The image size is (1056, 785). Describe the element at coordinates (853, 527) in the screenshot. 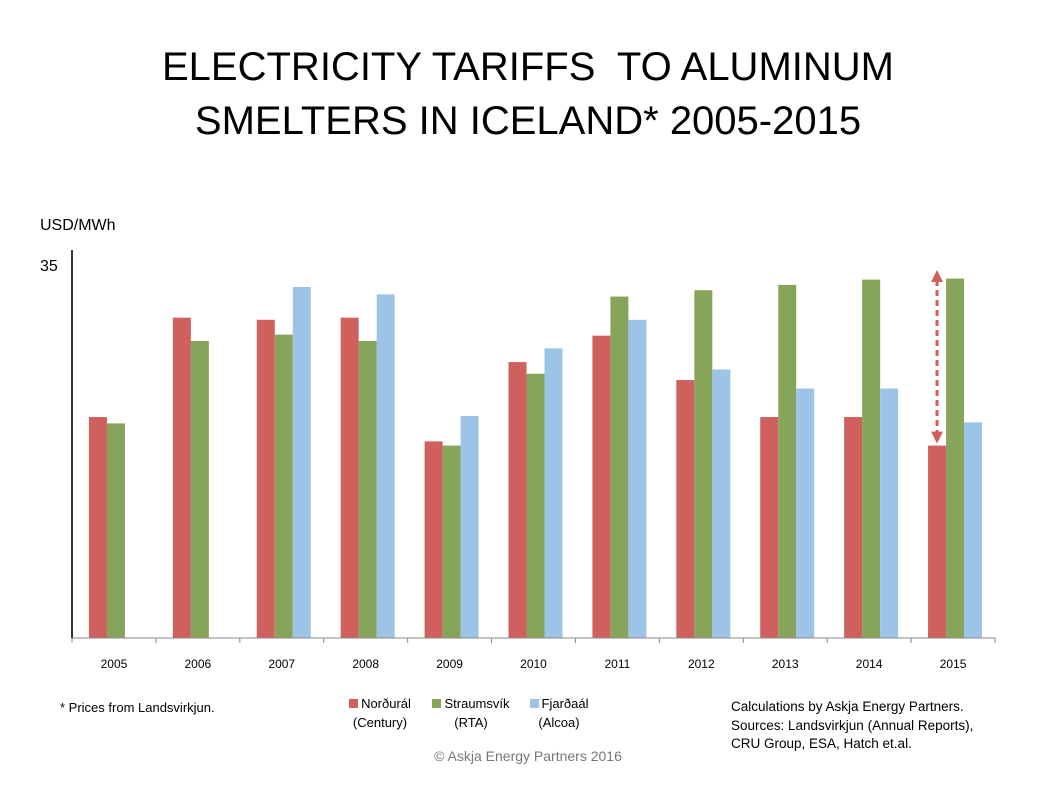

I see `bar-norural-2014` at that location.